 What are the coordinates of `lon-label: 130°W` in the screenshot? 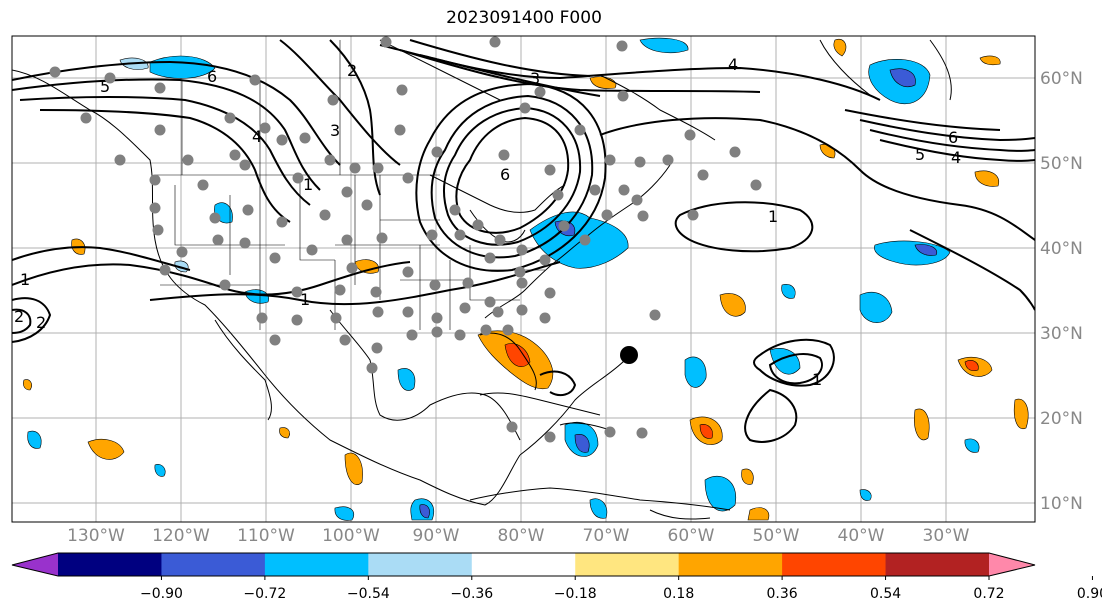 It's located at (96, 536).